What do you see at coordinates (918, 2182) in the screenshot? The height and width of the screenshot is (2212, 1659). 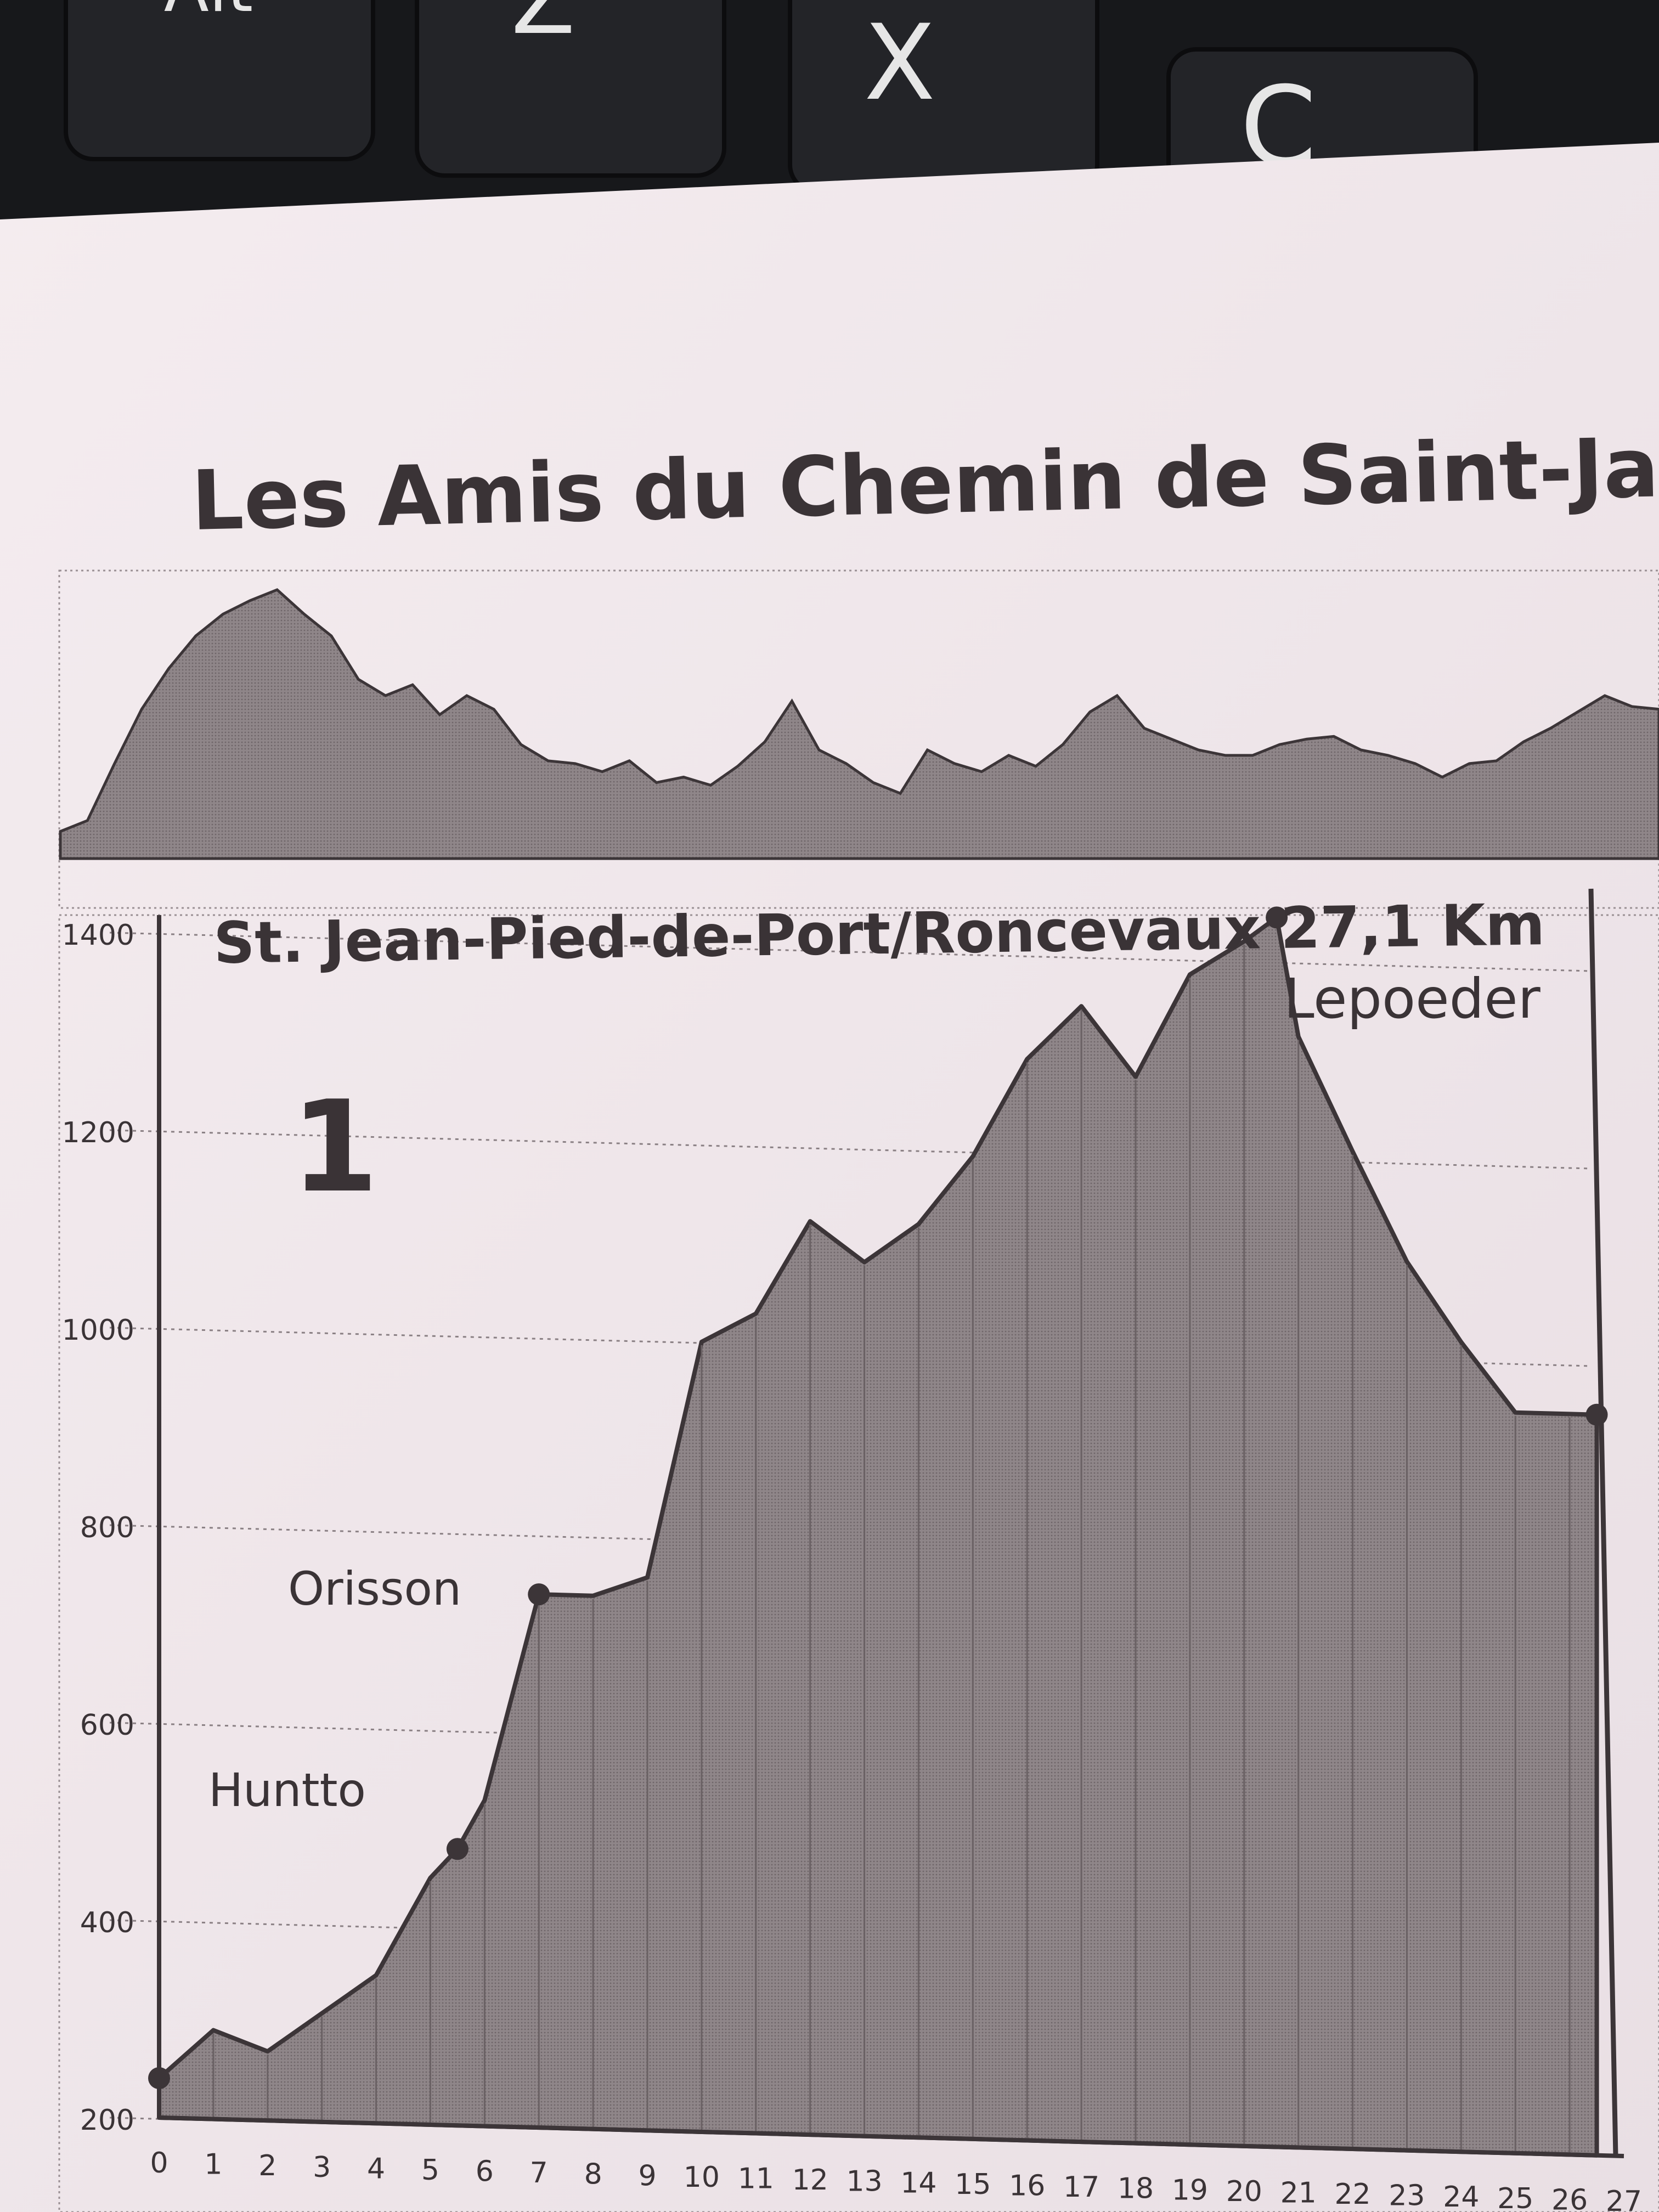 I see `x-tick-label: 14` at bounding box center [918, 2182].